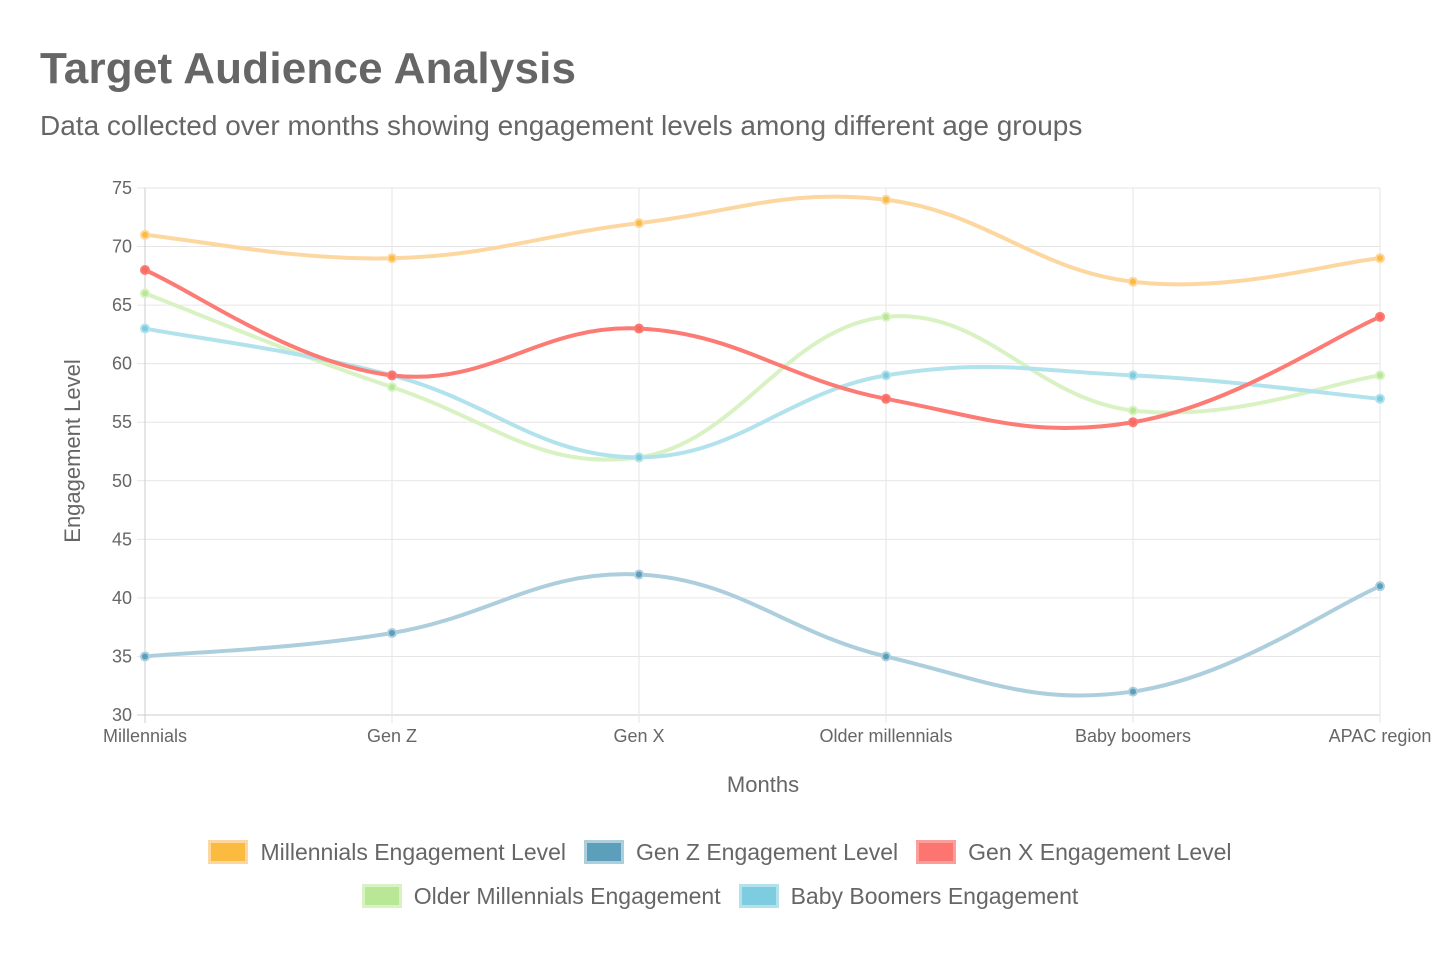 The width and height of the screenshot is (1440, 960). What do you see at coordinates (638, 736) in the screenshot?
I see `x-tick-label: Gen X` at bounding box center [638, 736].